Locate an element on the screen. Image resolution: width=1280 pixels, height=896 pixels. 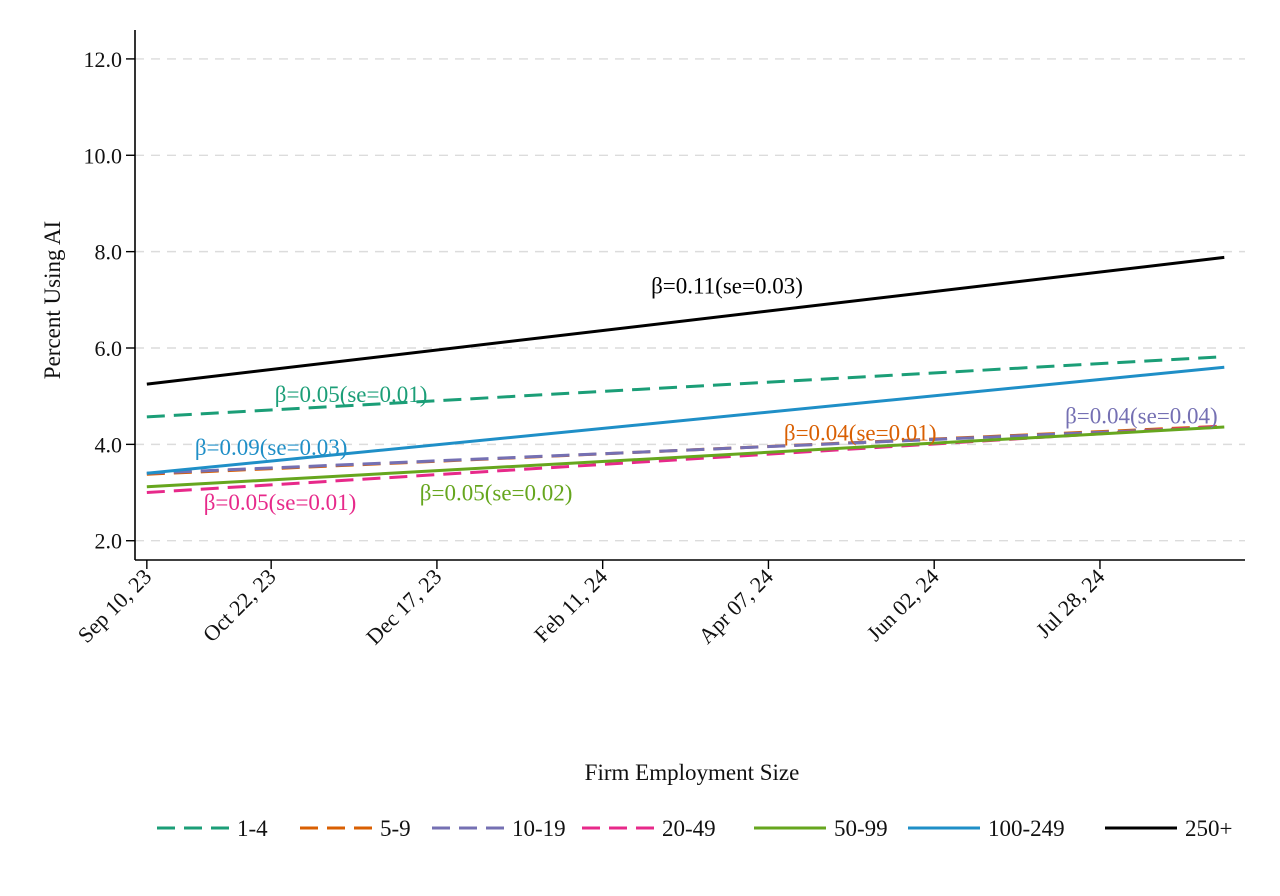
legend-label-10-19: 10-19 is located at coordinates (539, 828).